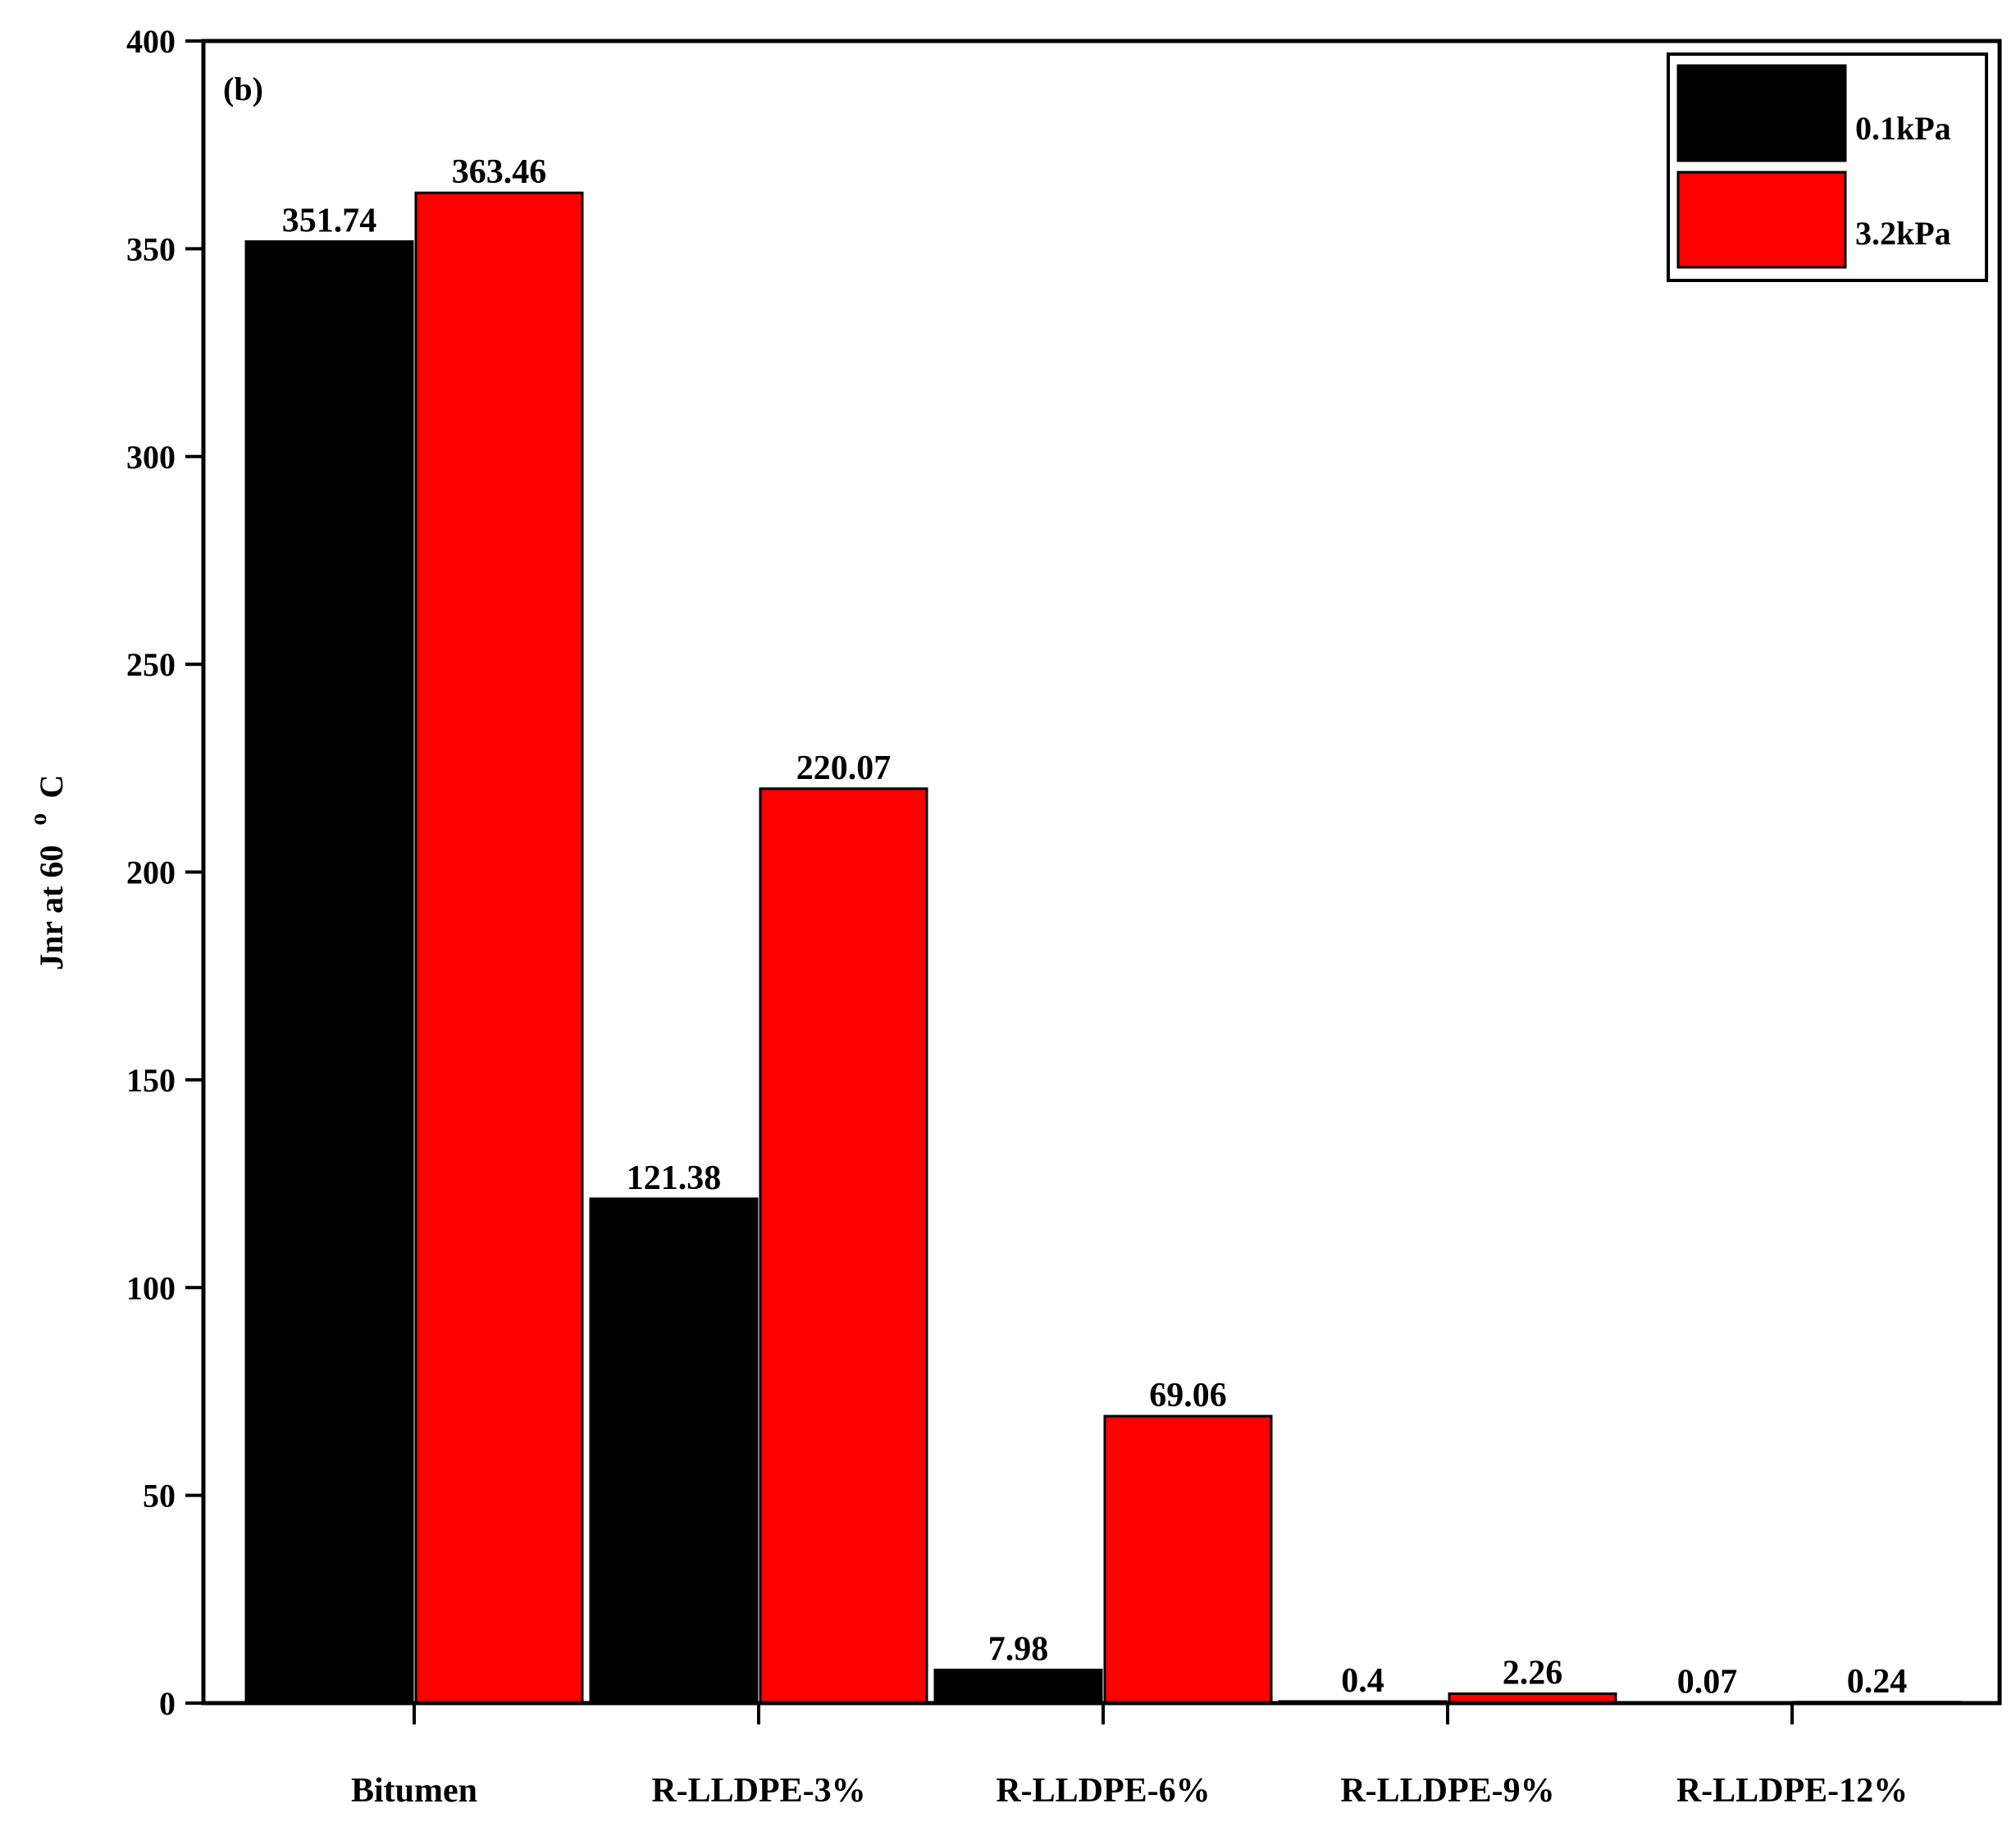 The height and width of the screenshot is (1822, 2016). What do you see at coordinates (844, 768) in the screenshot?
I see `bar-value-label: 220.07` at bounding box center [844, 768].